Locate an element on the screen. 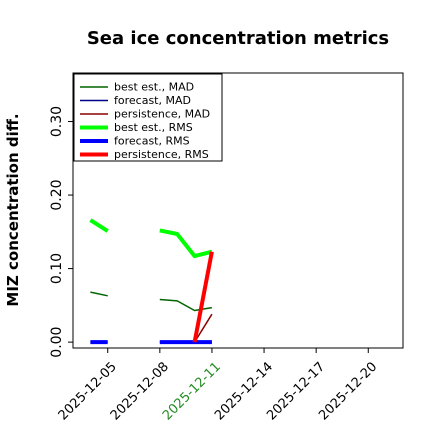 The width and height of the screenshot is (440, 440). legend-entry: forecast, RMS is located at coordinates (152, 141).